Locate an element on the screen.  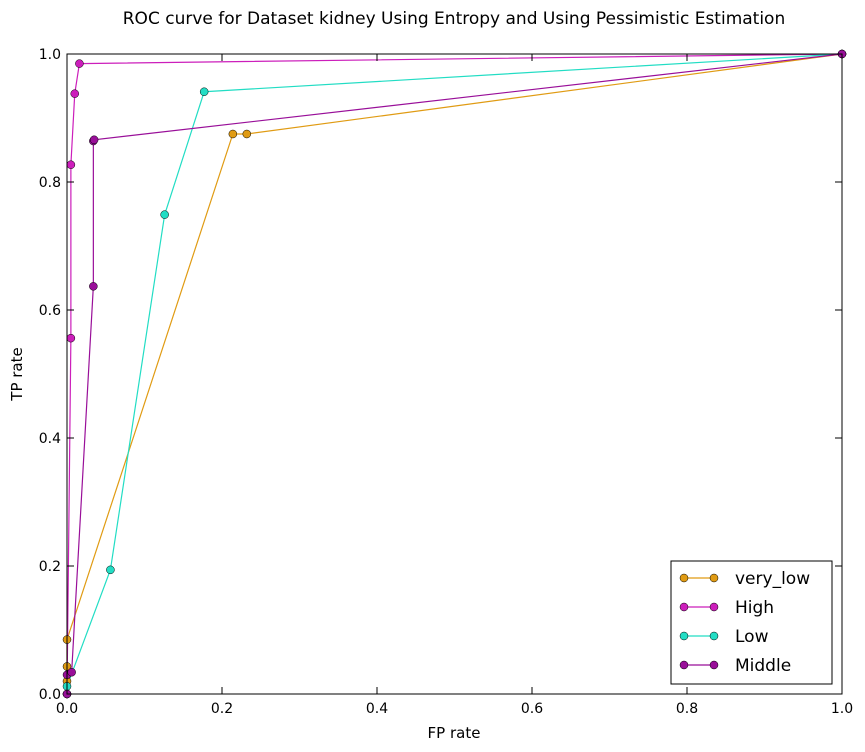
y-tick-label: 0.8 is located at coordinates (50, 183).